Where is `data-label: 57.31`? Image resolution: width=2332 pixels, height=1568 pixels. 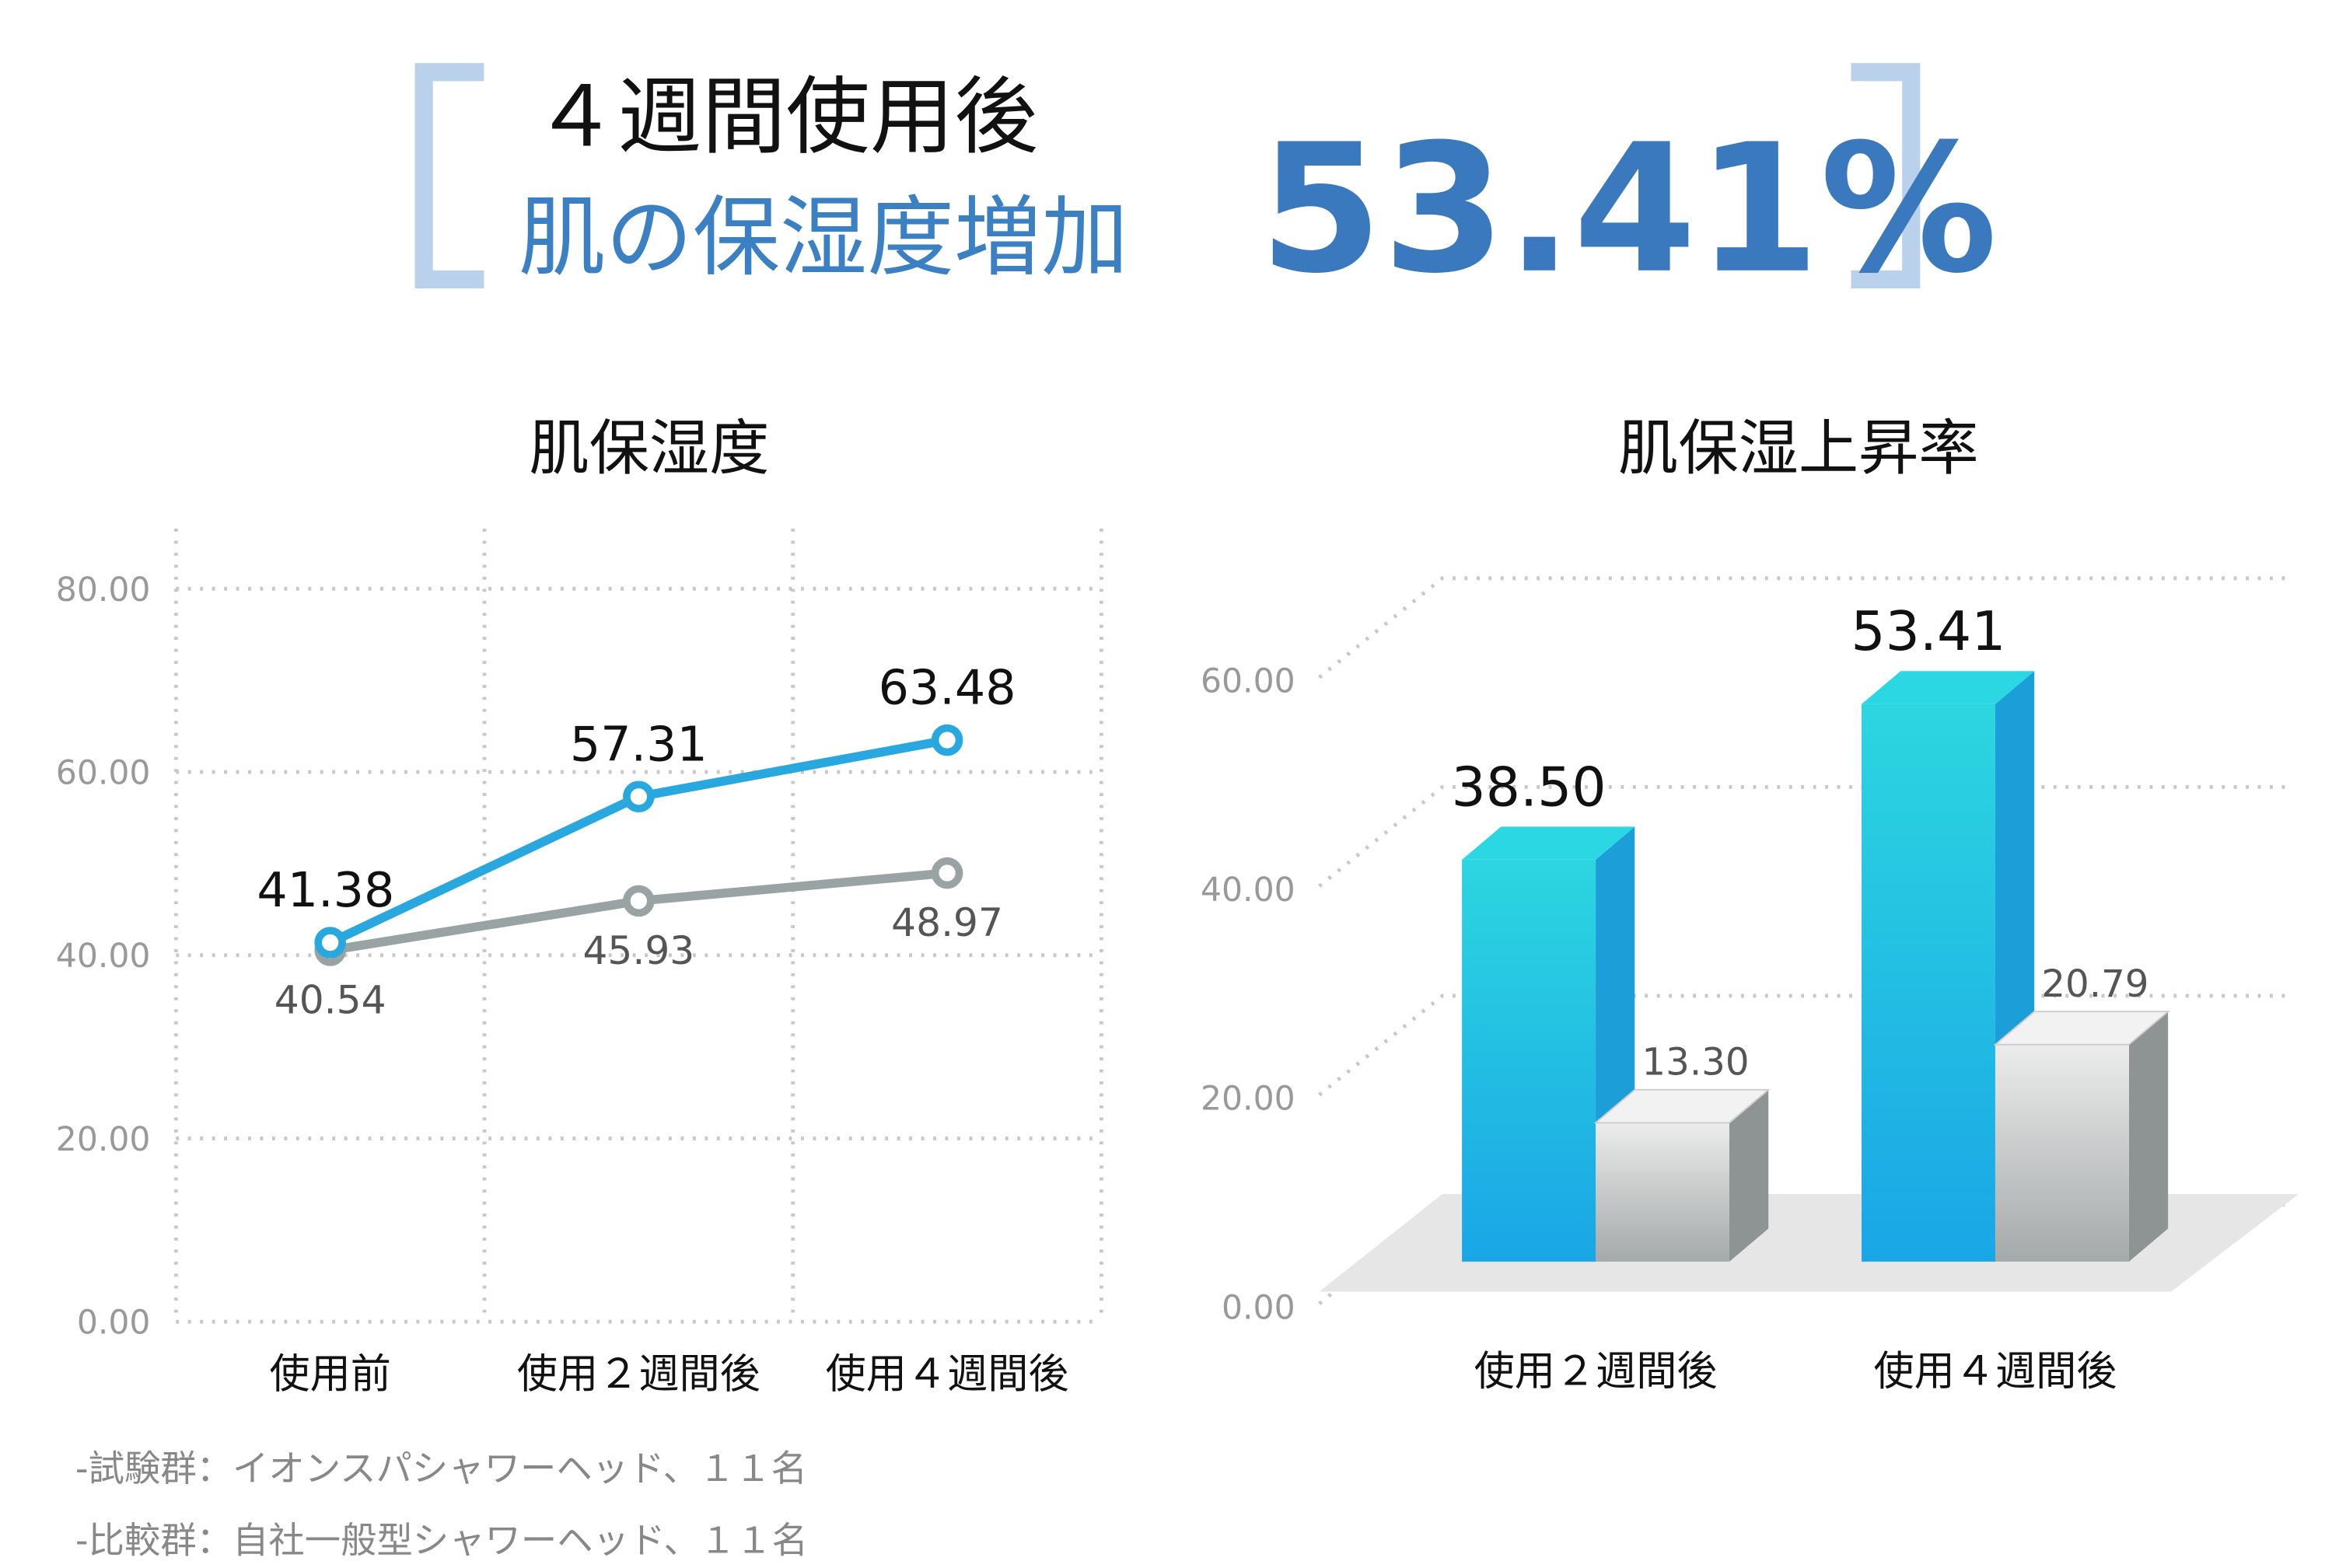
data-label: 57.31 is located at coordinates (639, 744).